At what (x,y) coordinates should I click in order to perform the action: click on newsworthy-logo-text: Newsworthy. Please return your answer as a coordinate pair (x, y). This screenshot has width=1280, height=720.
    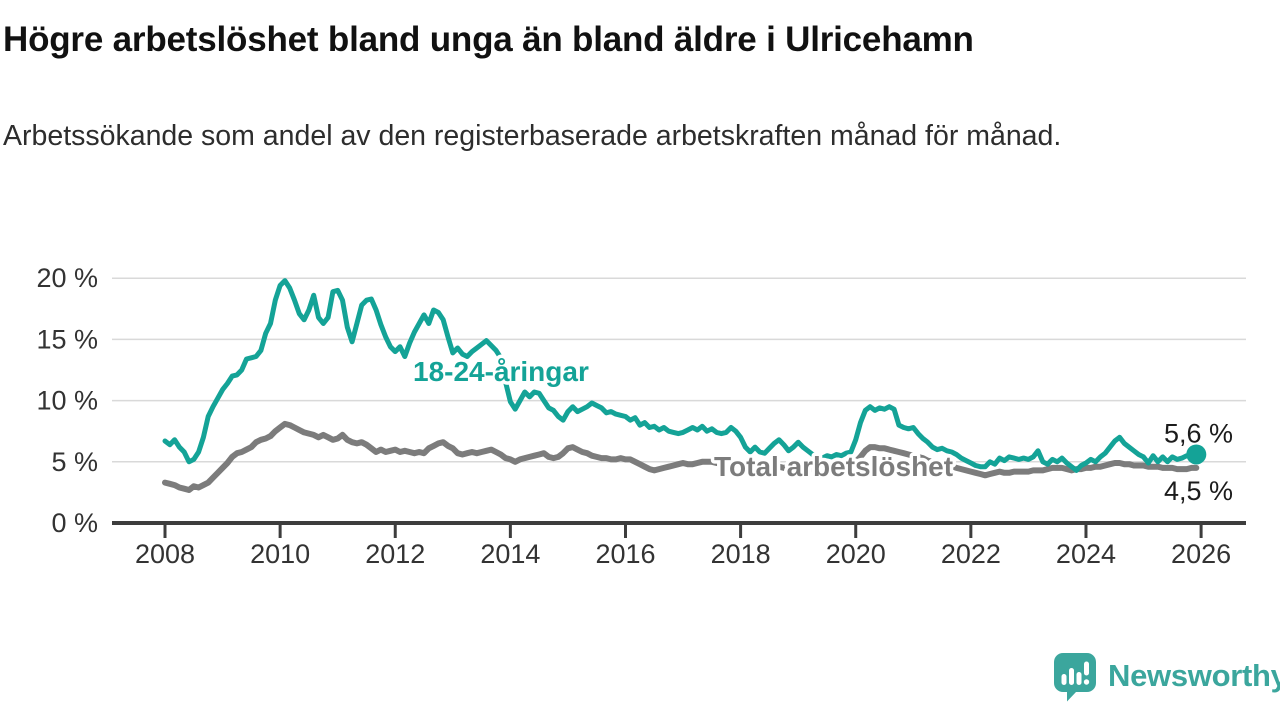
    Looking at the image, I should click on (1194, 675).